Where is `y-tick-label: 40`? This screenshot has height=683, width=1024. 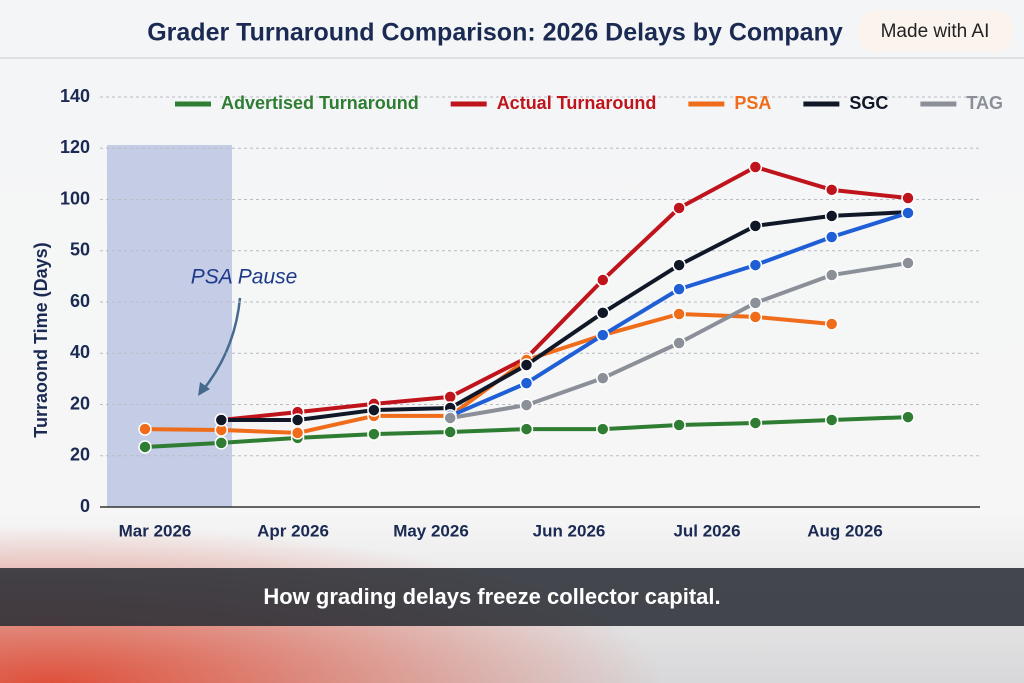
y-tick-label: 40 is located at coordinates (80, 352).